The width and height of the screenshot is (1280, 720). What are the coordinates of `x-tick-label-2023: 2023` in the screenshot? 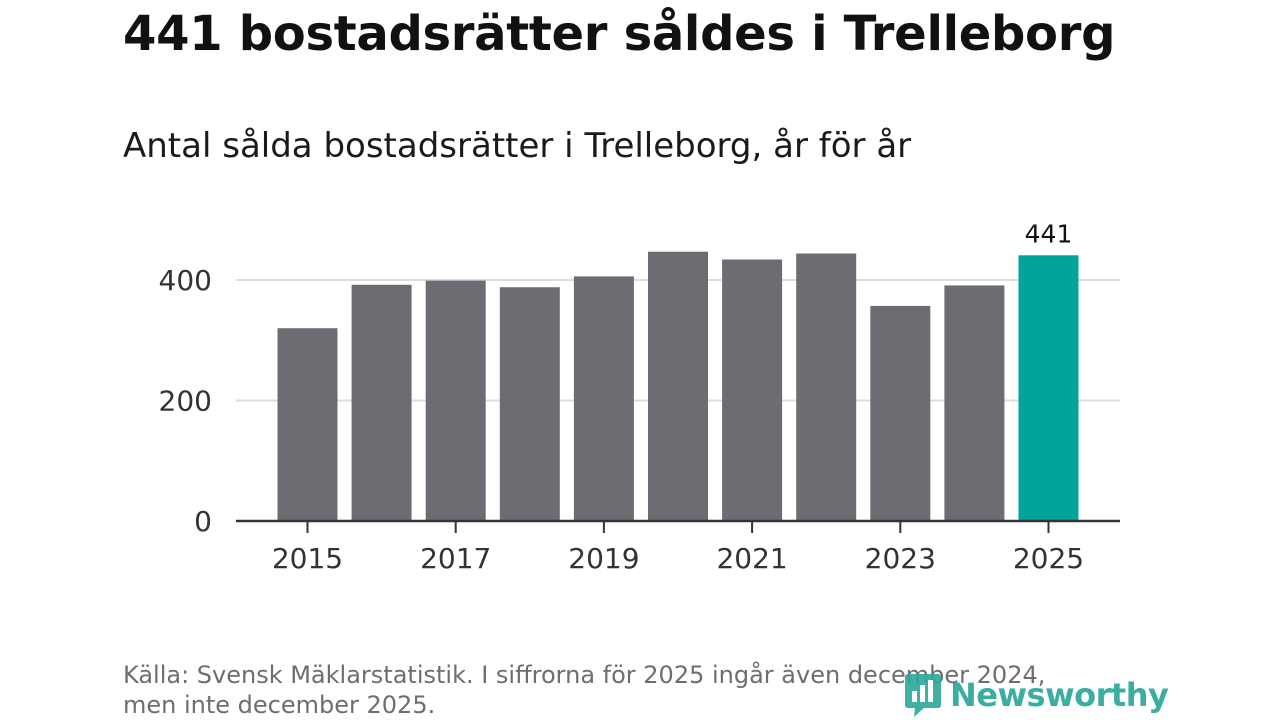 It's located at (900, 558).